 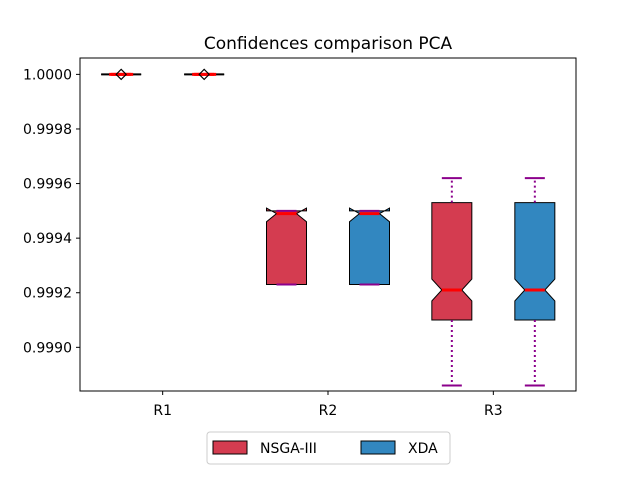 What do you see at coordinates (47, 185) in the screenshot?
I see `y-tick-label: 0.9996` at bounding box center [47, 185].